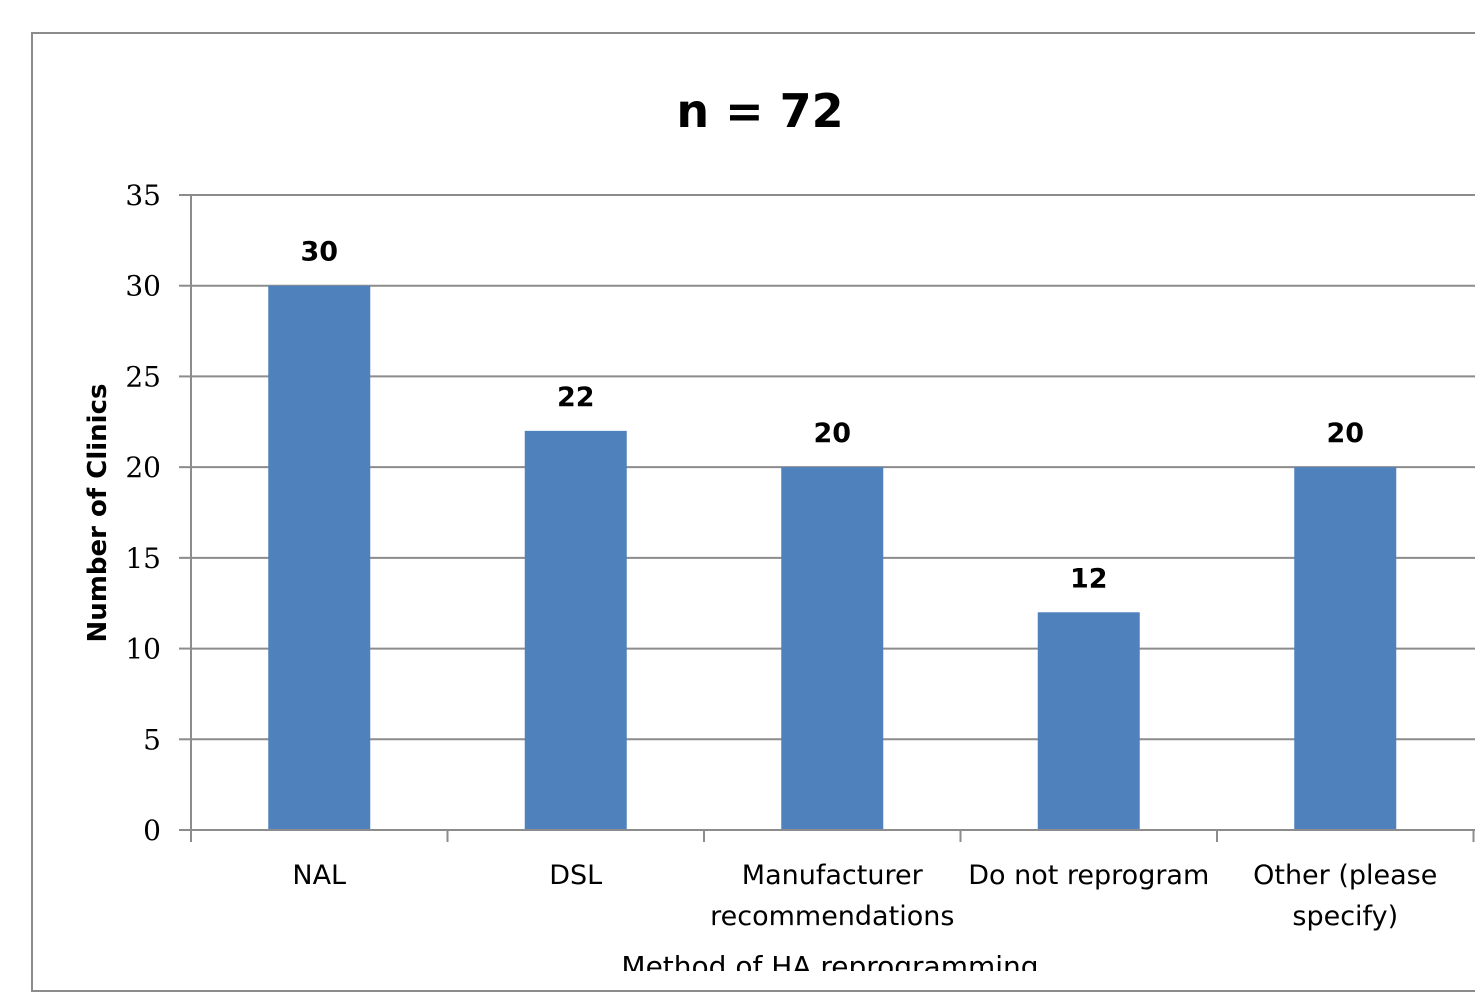  What do you see at coordinates (833, 875) in the screenshot?
I see `x-category-label: Manufacturer` at bounding box center [833, 875].